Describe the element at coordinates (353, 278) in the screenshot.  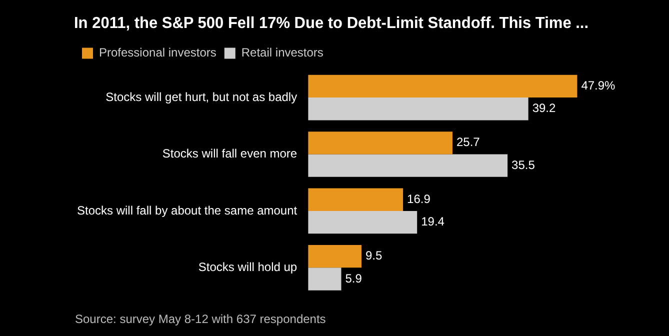
I see `data-label: 5.9` at that location.